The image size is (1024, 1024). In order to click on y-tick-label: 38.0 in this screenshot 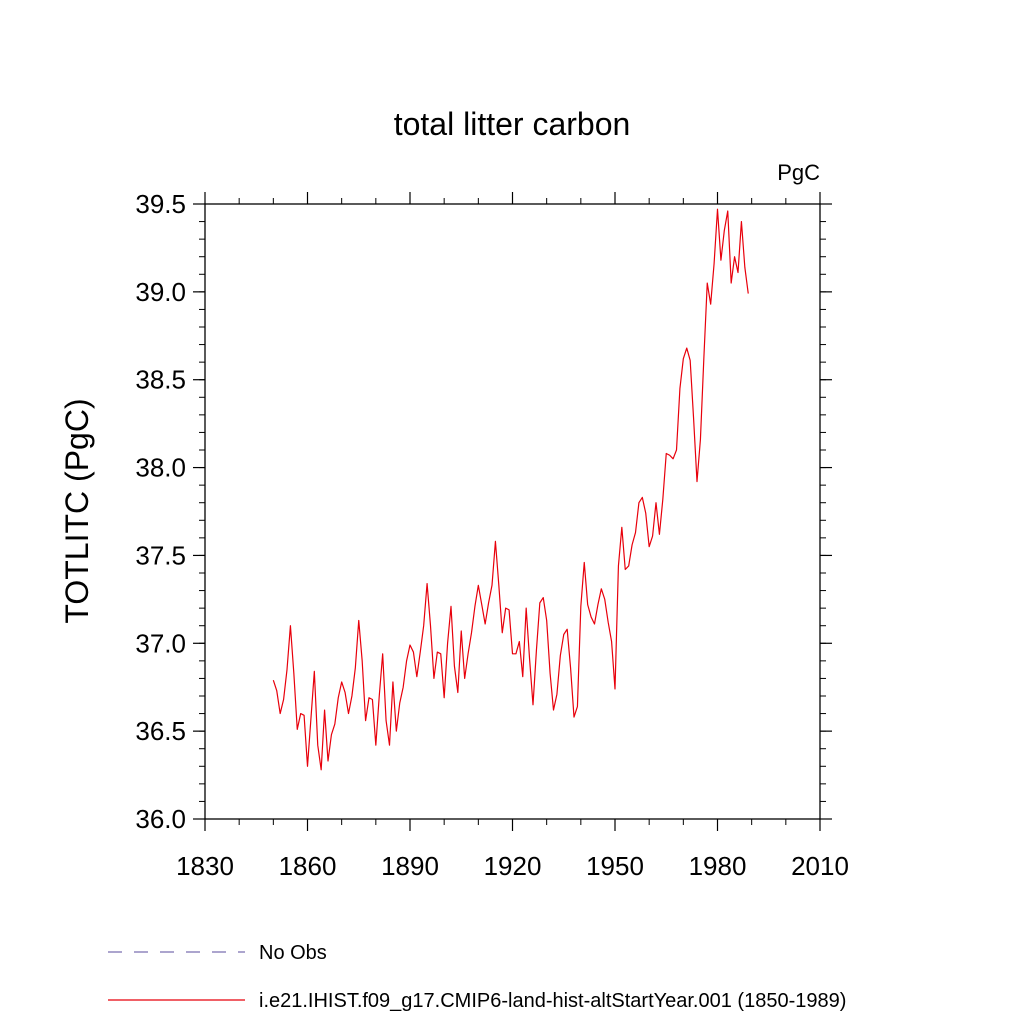, I will do `click(160, 468)`.